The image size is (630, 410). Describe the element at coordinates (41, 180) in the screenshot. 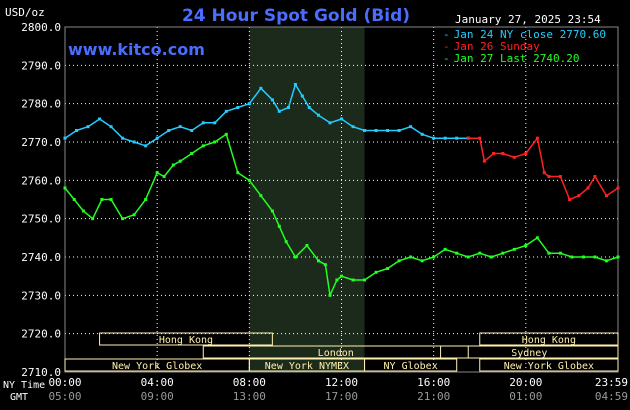

I see `y-tick-label: 2760.0` at that location.